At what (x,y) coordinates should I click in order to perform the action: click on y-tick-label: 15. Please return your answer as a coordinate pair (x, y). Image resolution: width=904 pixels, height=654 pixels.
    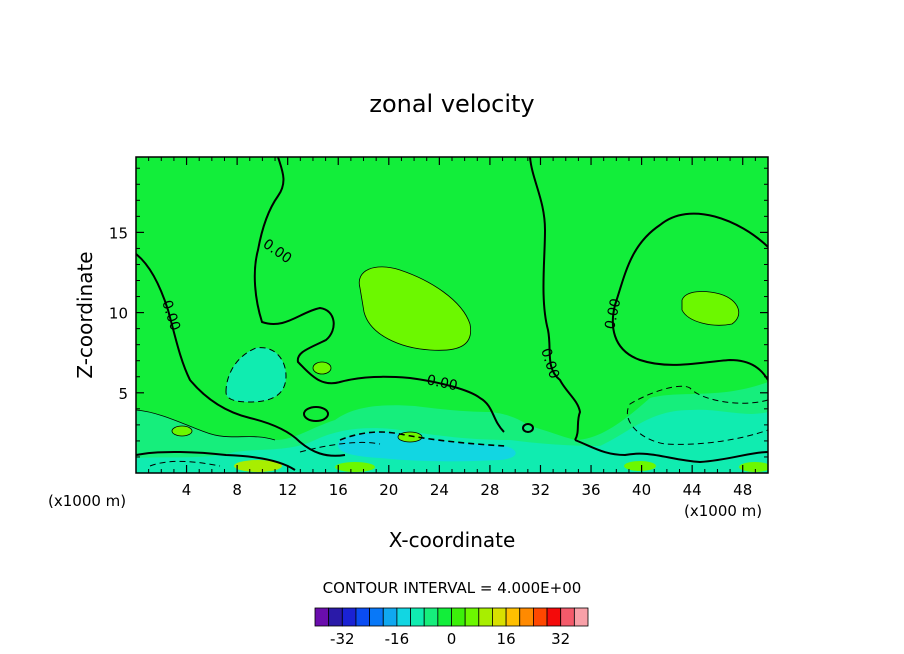
    Looking at the image, I should click on (118, 233).